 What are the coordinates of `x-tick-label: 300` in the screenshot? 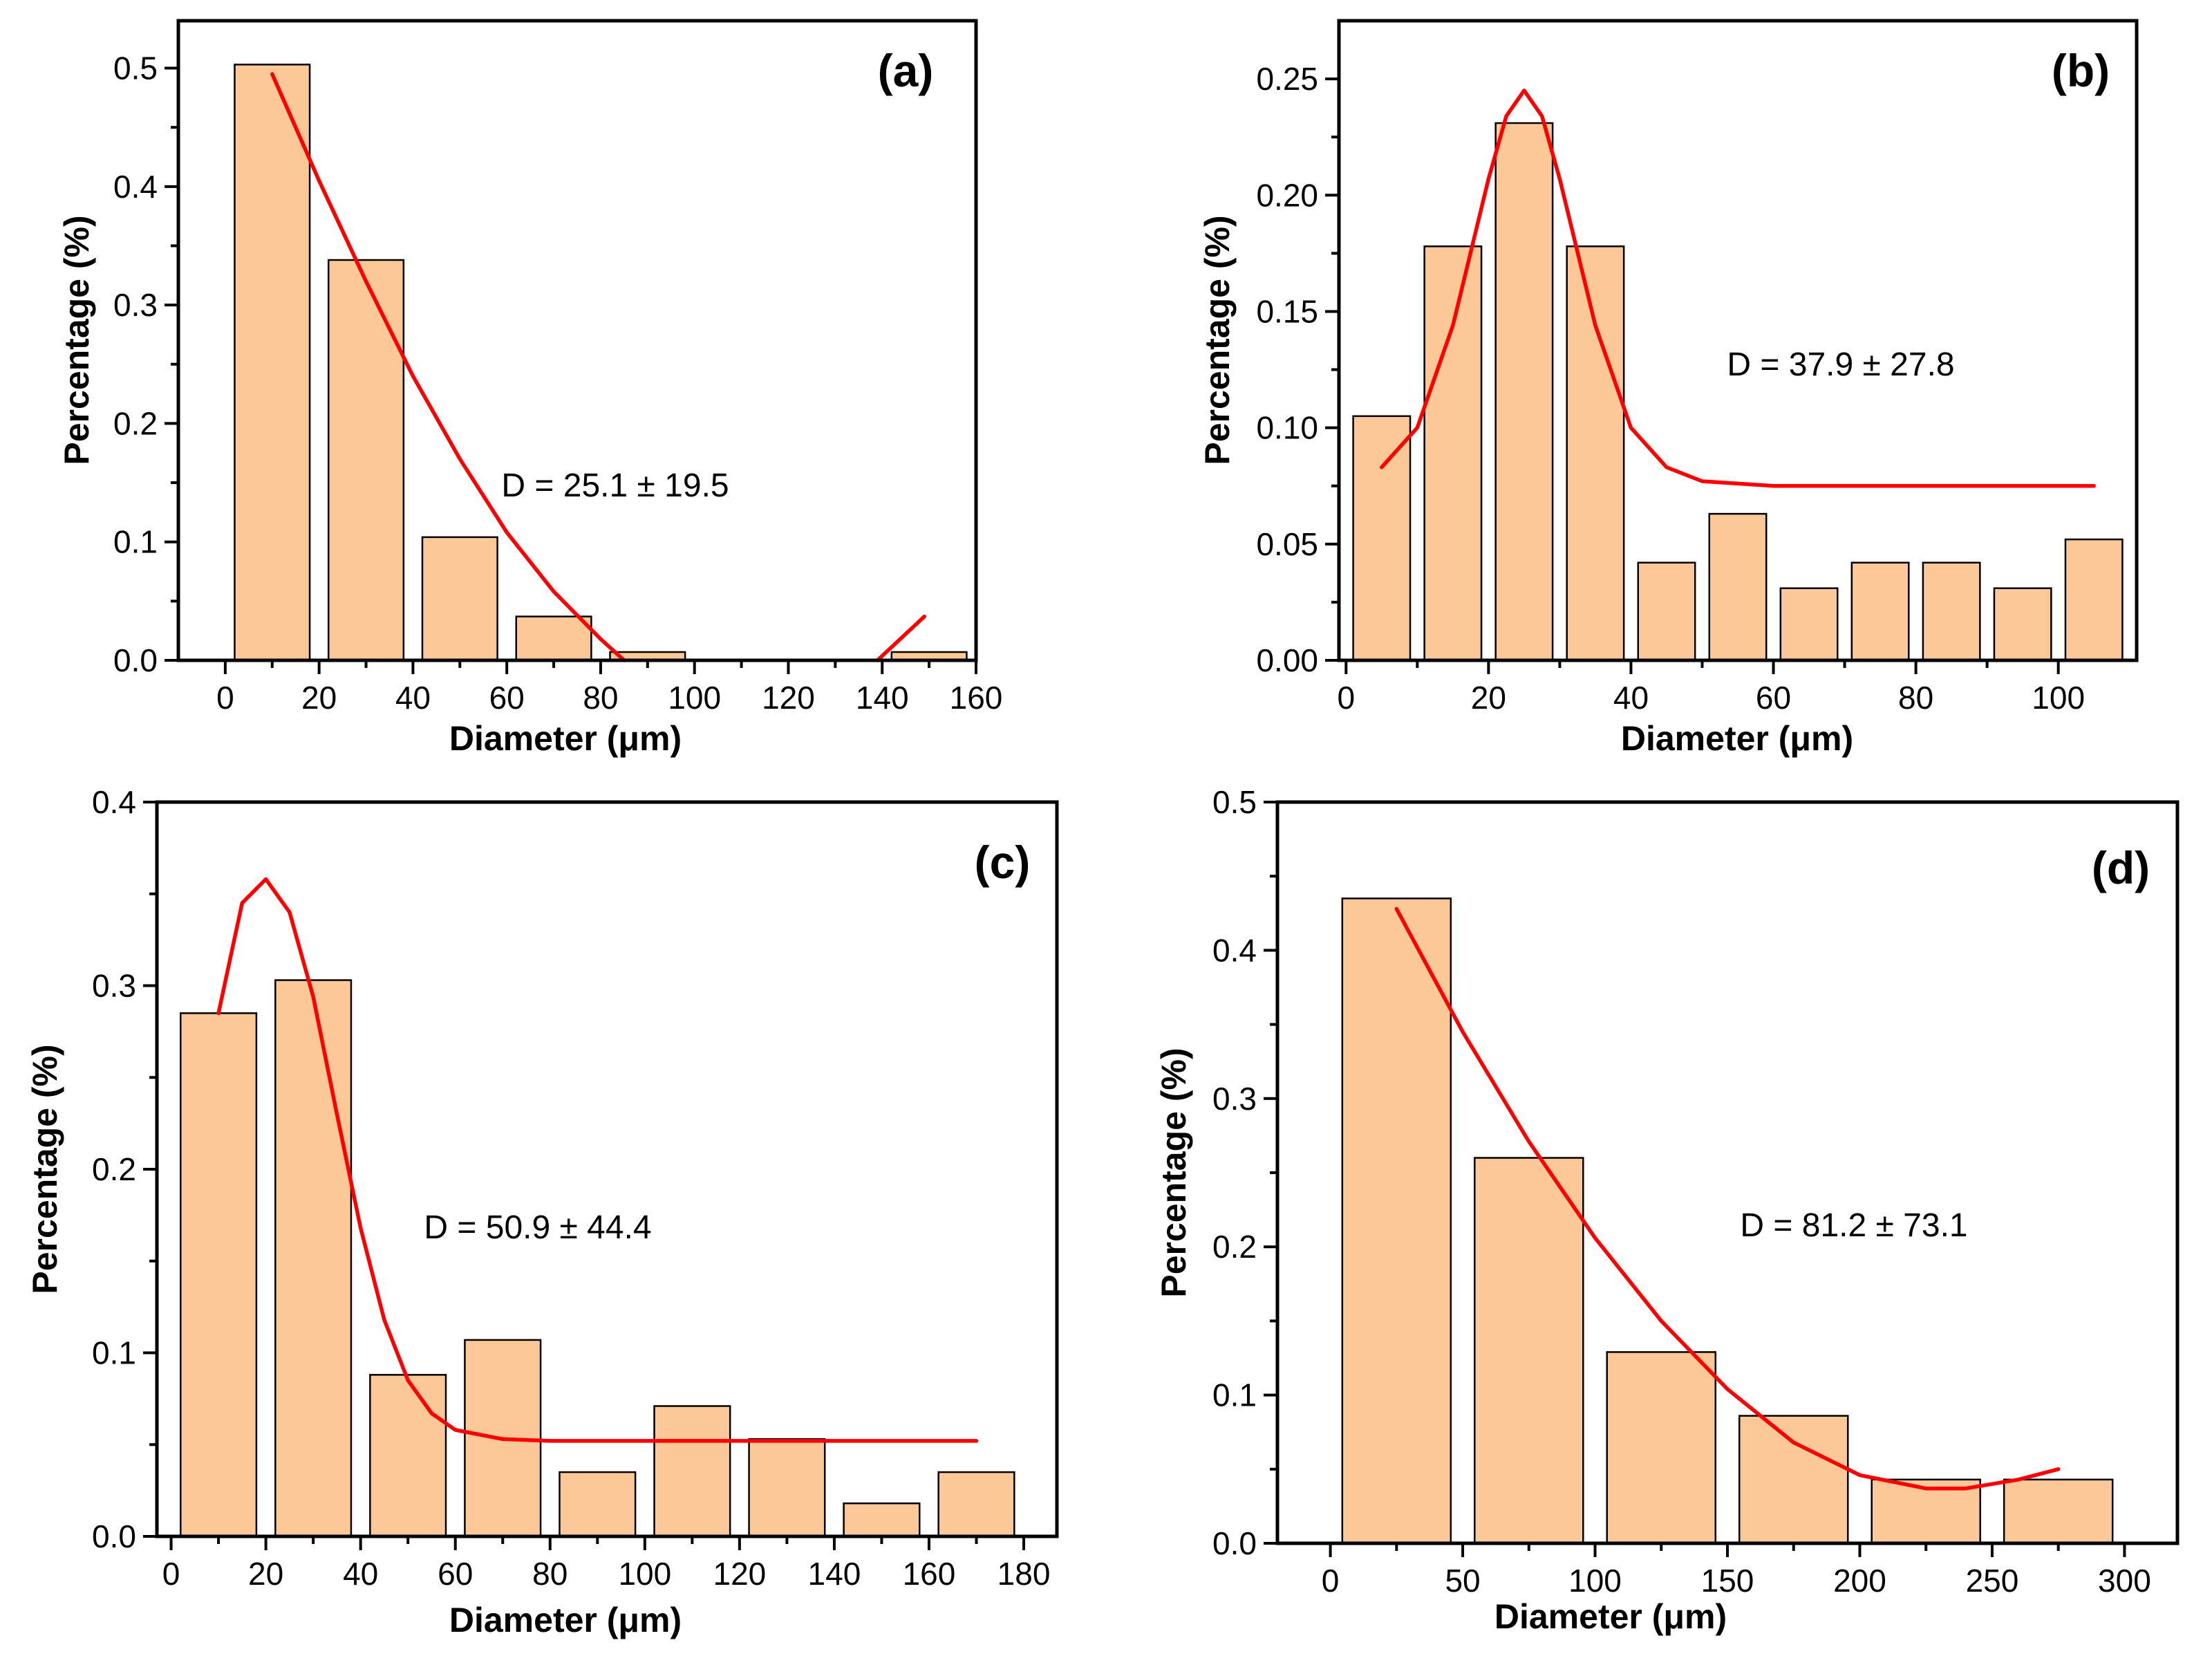 It's located at (2124, 1581).